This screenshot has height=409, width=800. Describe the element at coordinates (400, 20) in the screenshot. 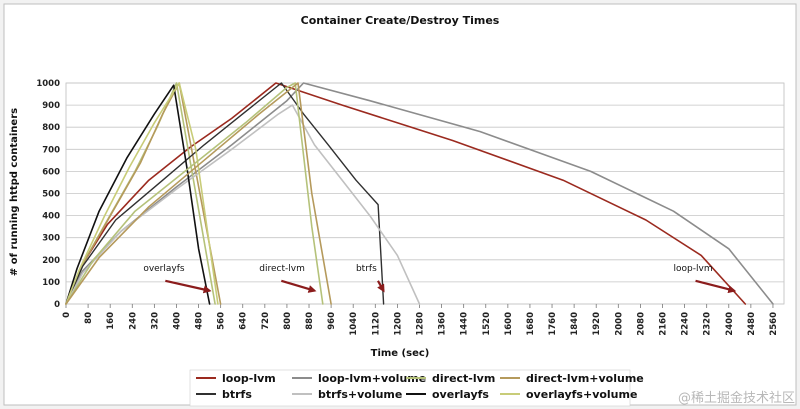

I see `chart-title: Container Create/Destroy Times` at that location.